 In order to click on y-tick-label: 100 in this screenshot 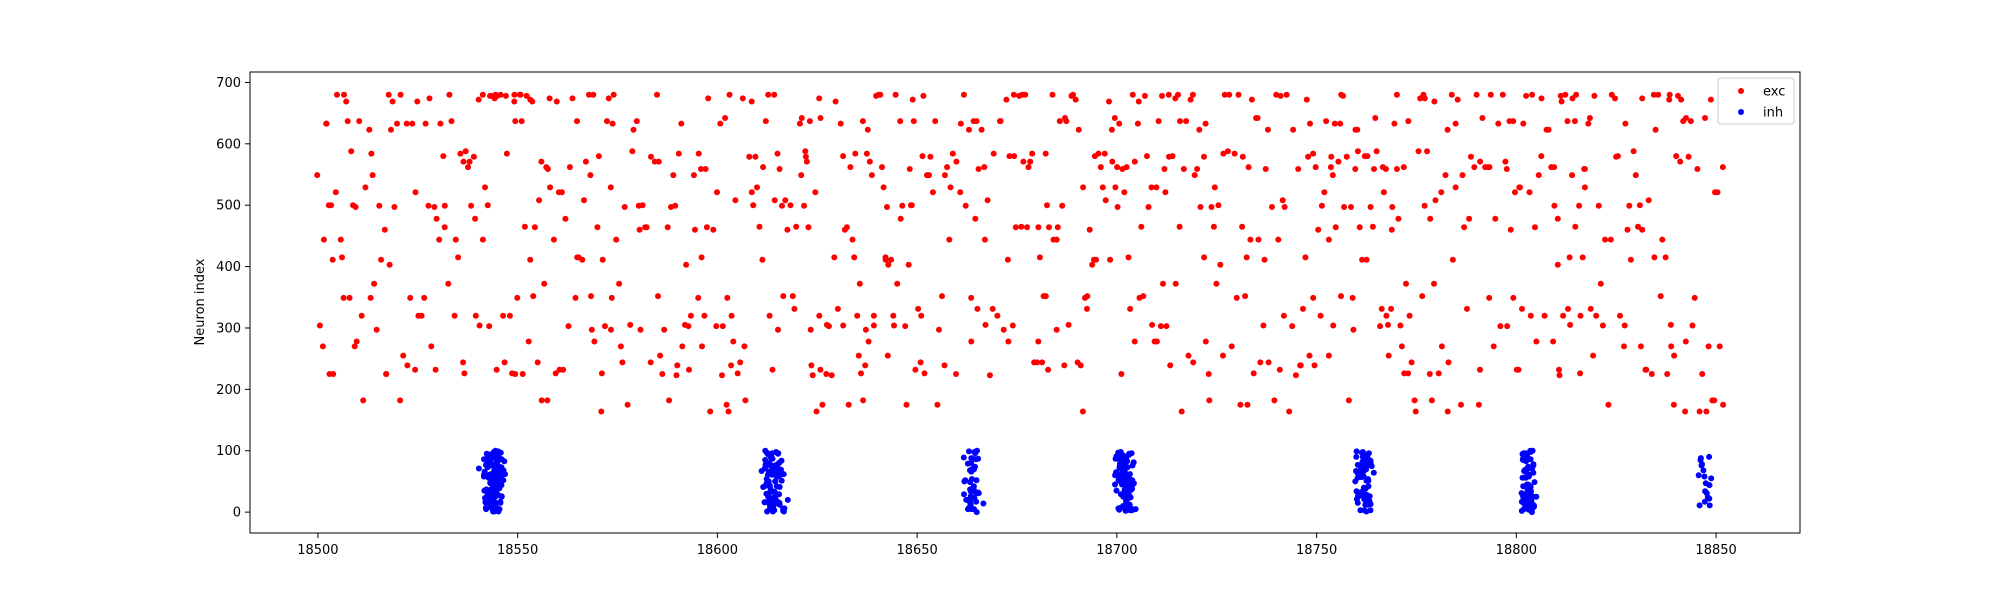, I will do `click(228, 451)`.